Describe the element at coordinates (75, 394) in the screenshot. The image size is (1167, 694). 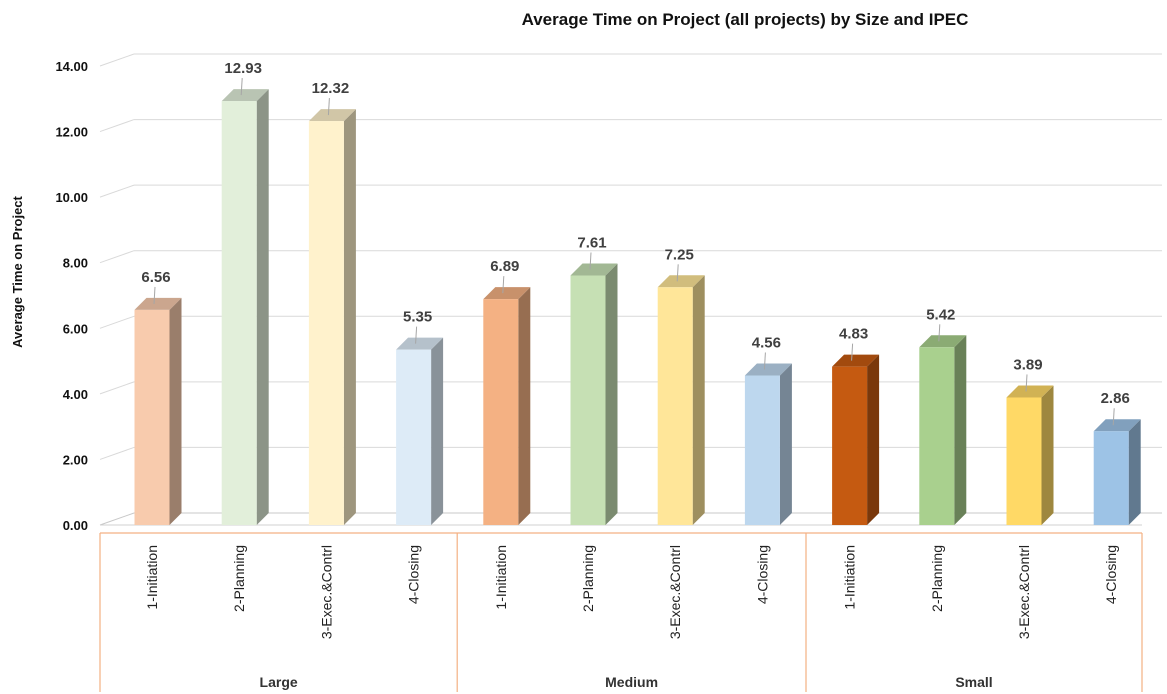
I see `y-tick-label: 4.00` at that location.